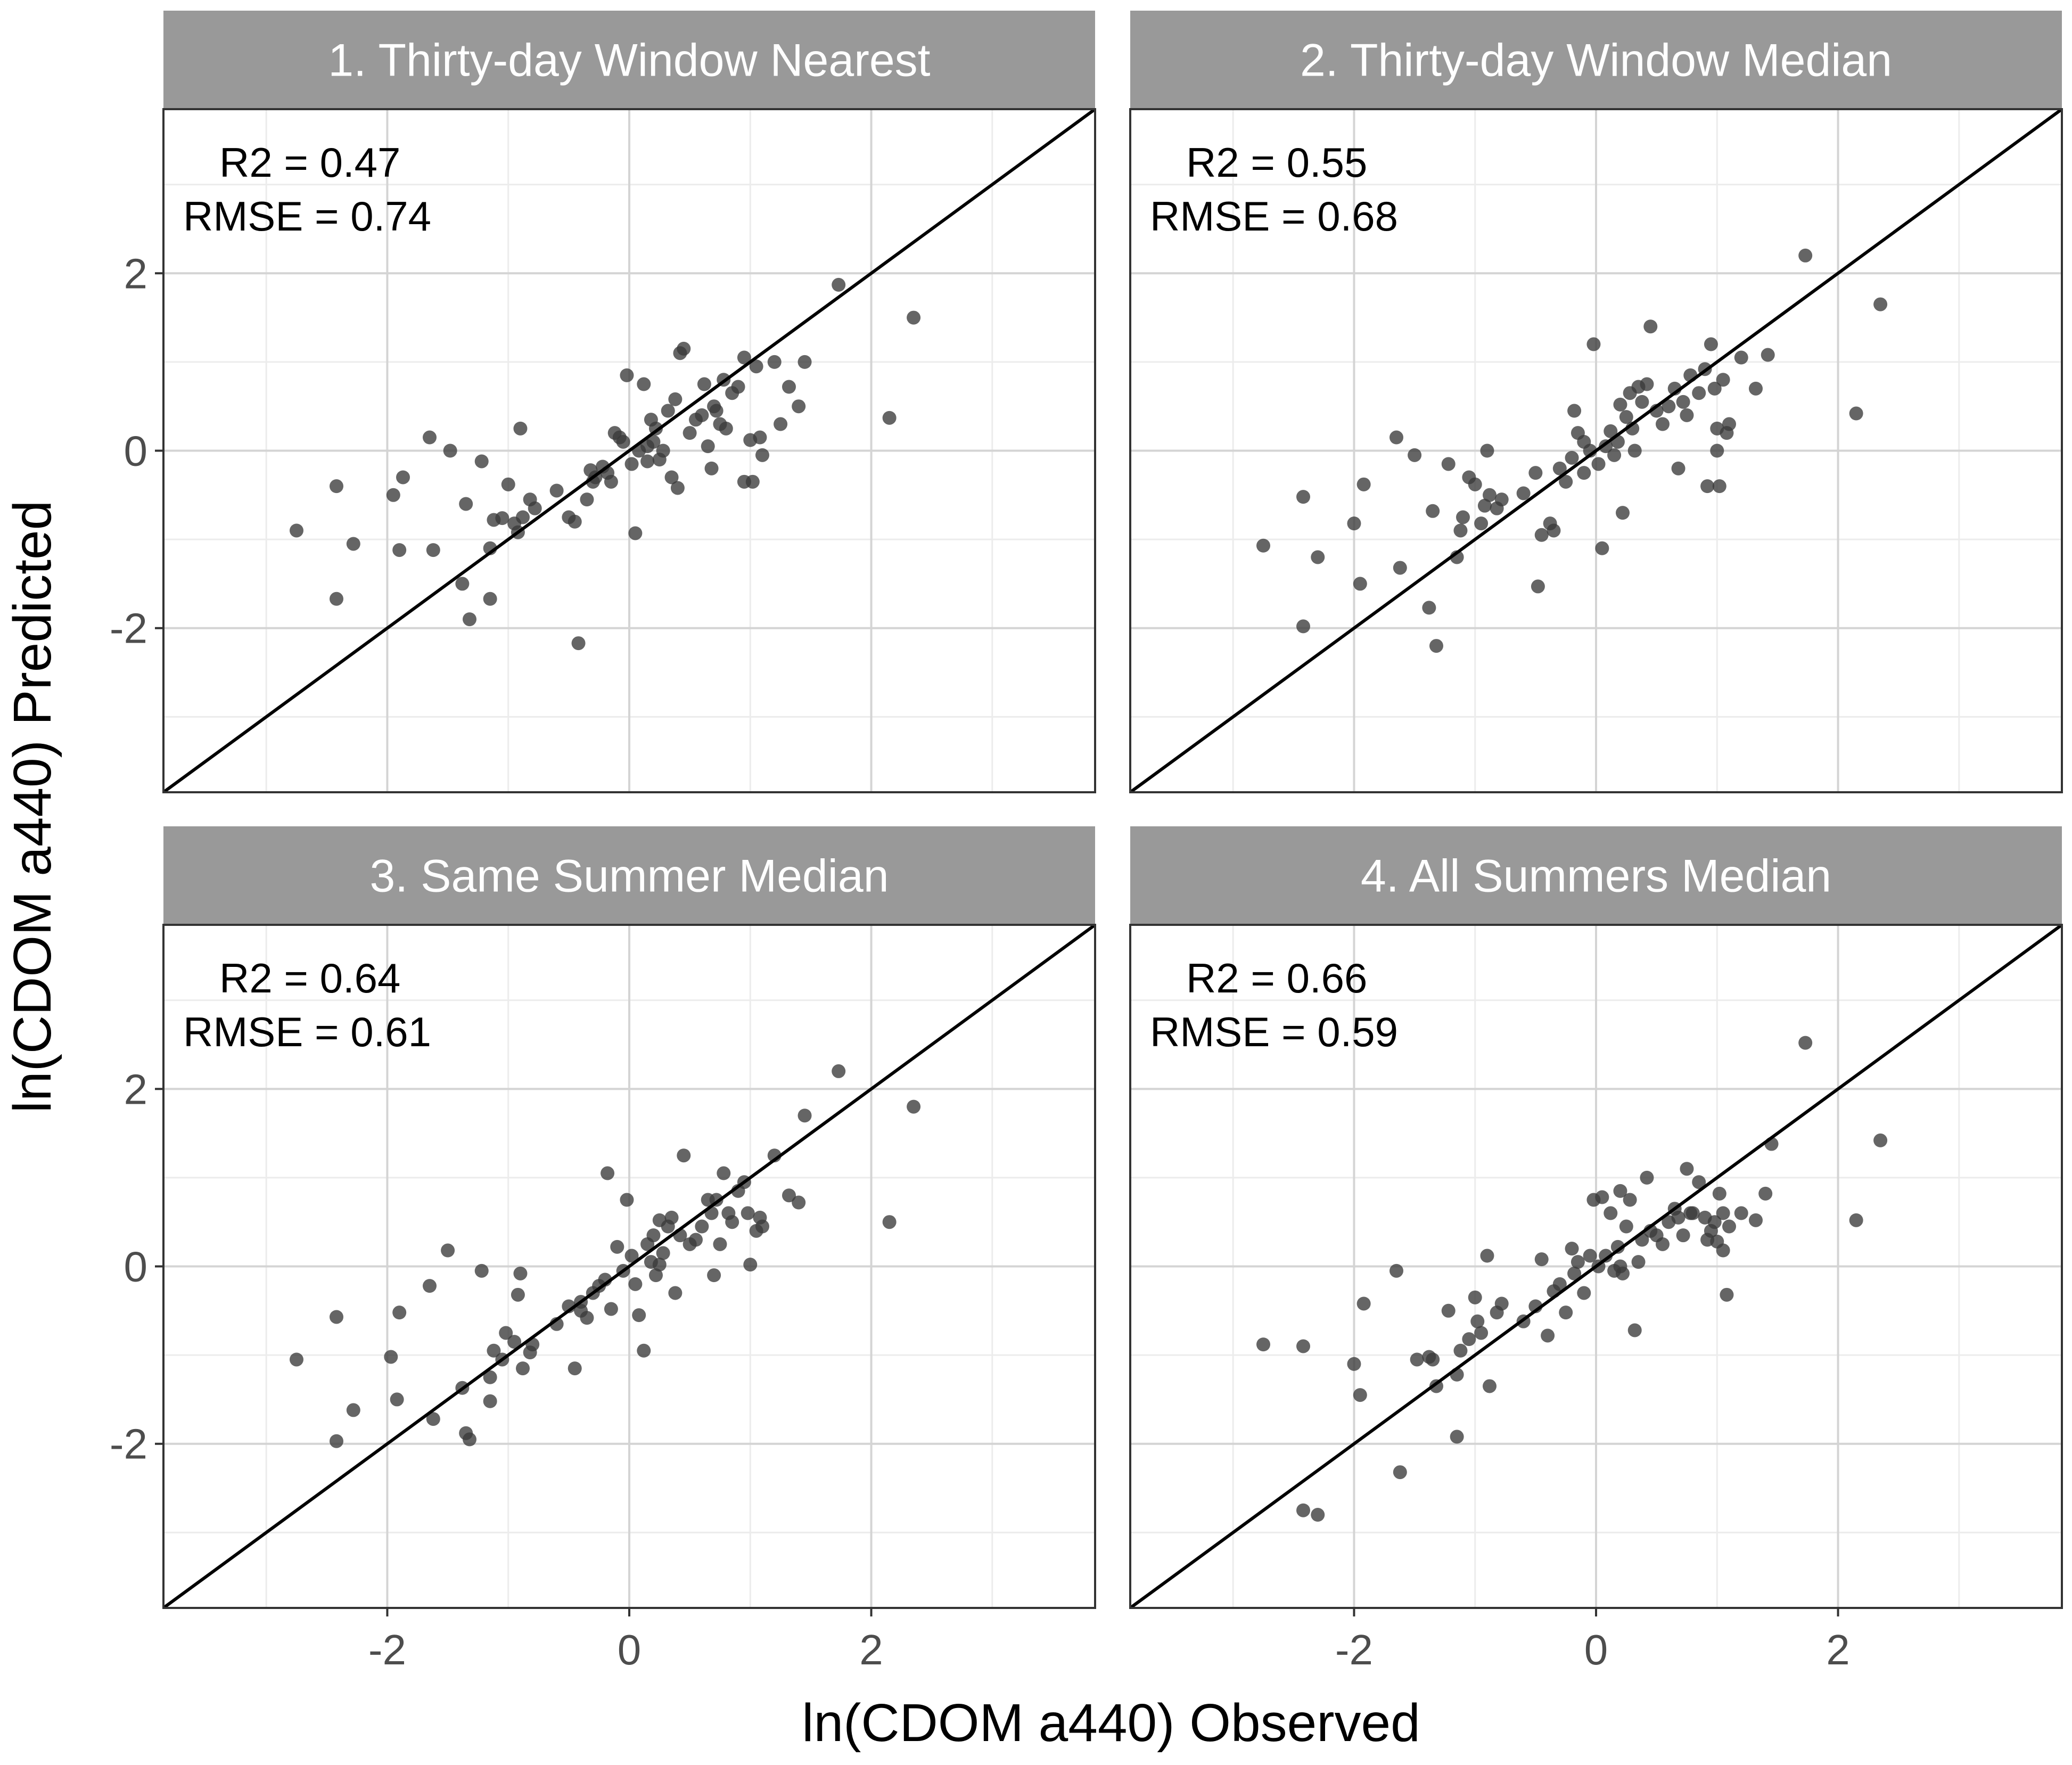 The height and width of the screenshot is (1765, 2072). Describe the element at coordinates (1354, 1649) in the screenshot. I see `x-tick-label: -2` at that location.